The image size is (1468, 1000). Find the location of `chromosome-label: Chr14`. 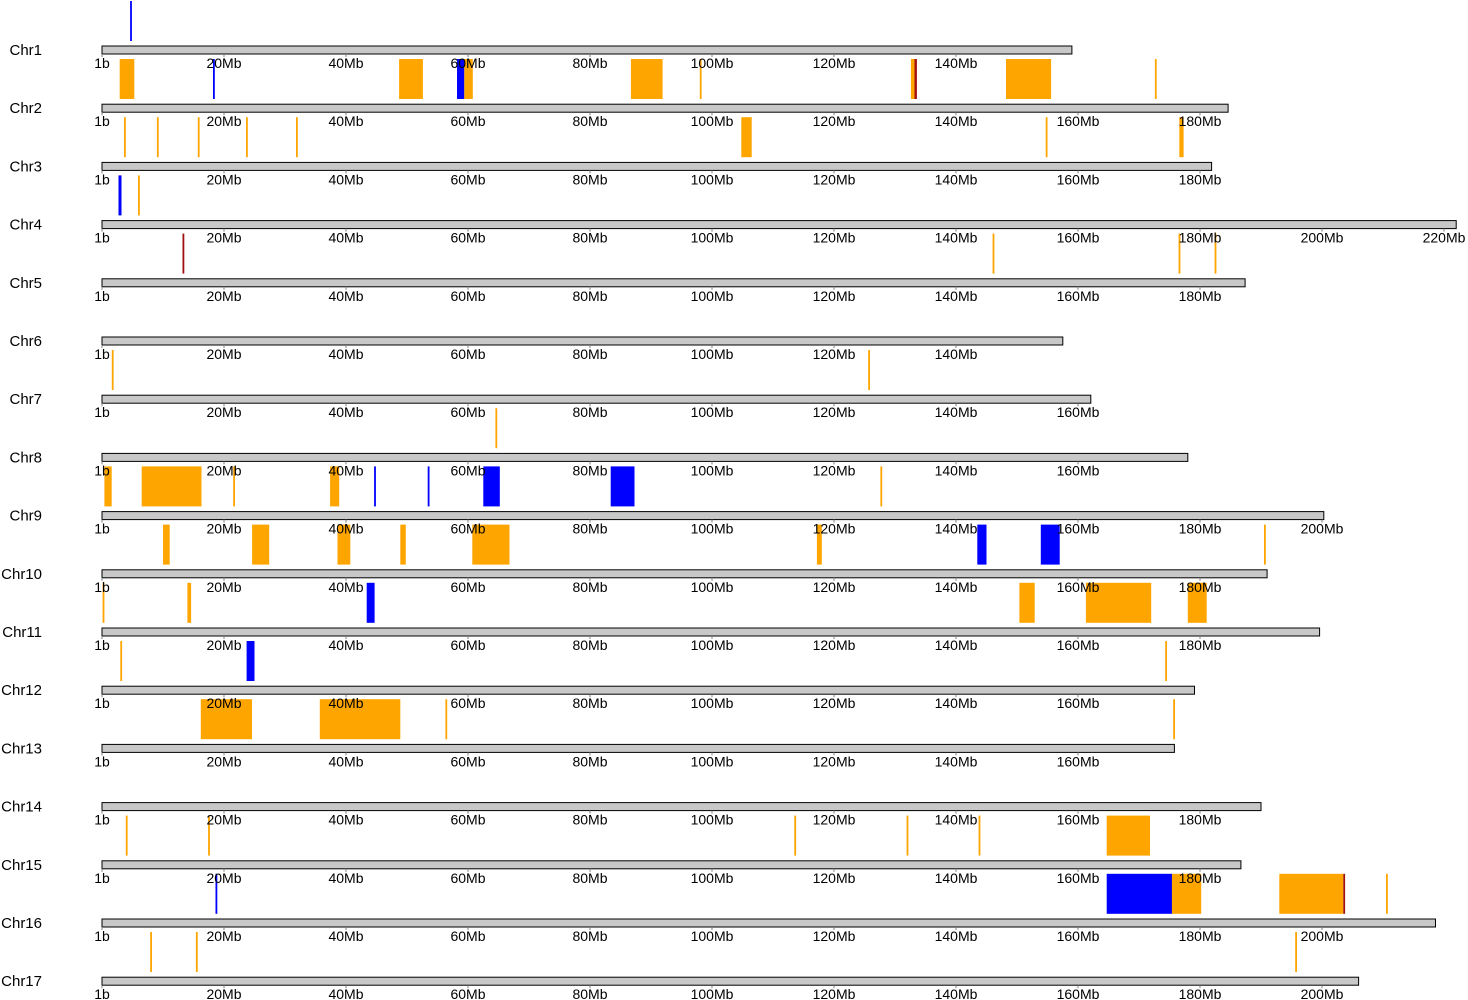

chromosome-label: Chr14 is located at coordinates (21, 807).